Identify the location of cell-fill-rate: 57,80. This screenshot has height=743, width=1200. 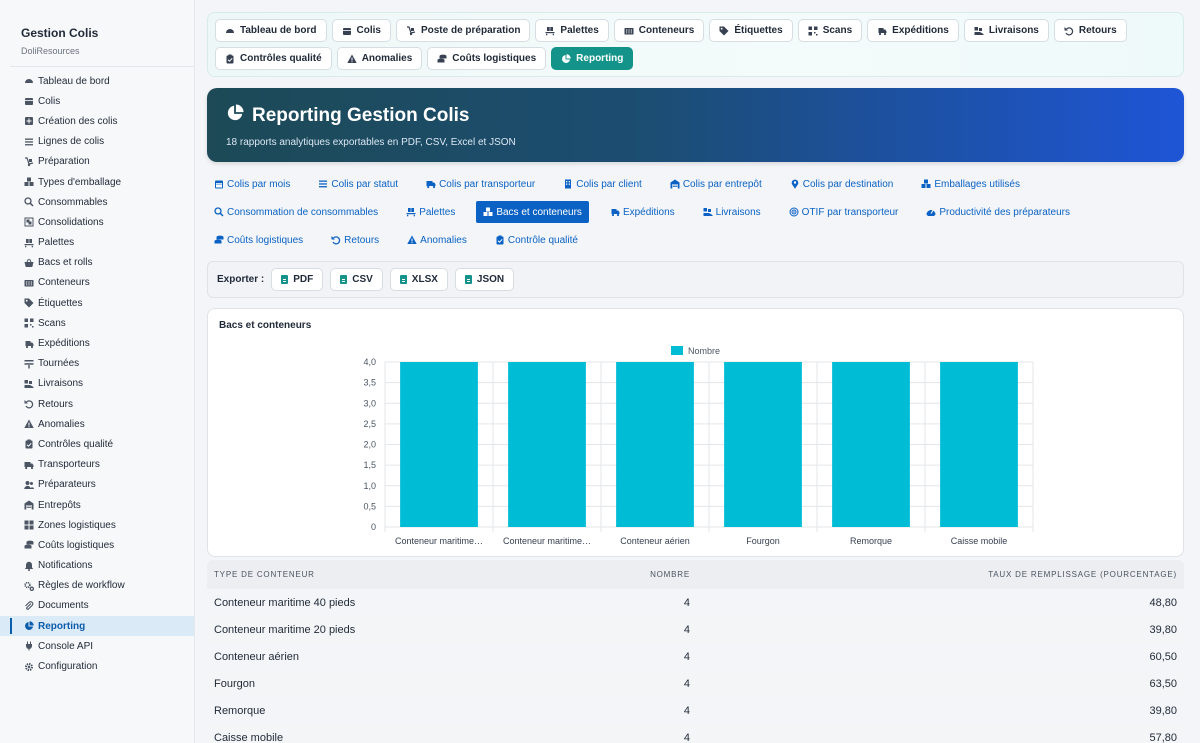
(1163, 737).